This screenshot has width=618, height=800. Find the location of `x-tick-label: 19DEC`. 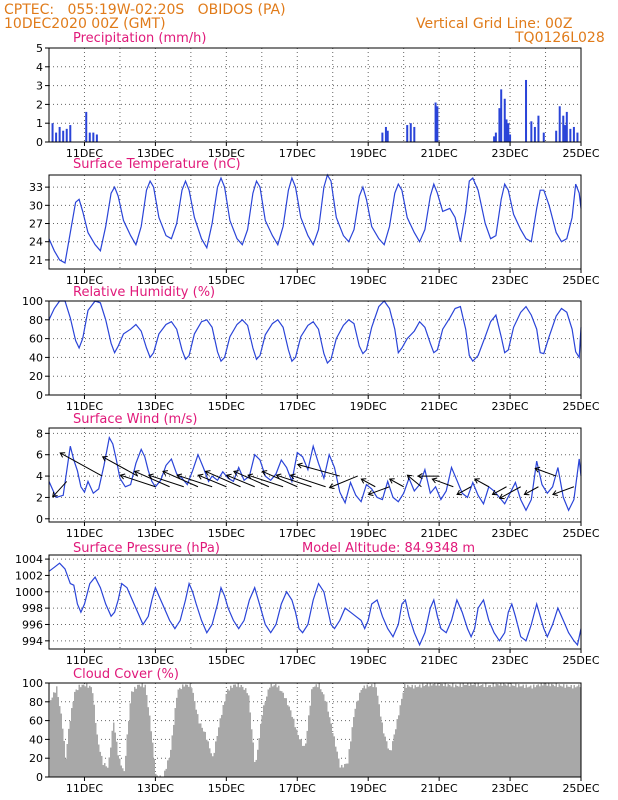

x-tick-label: 19DEC is located at coordinates (368, 660).